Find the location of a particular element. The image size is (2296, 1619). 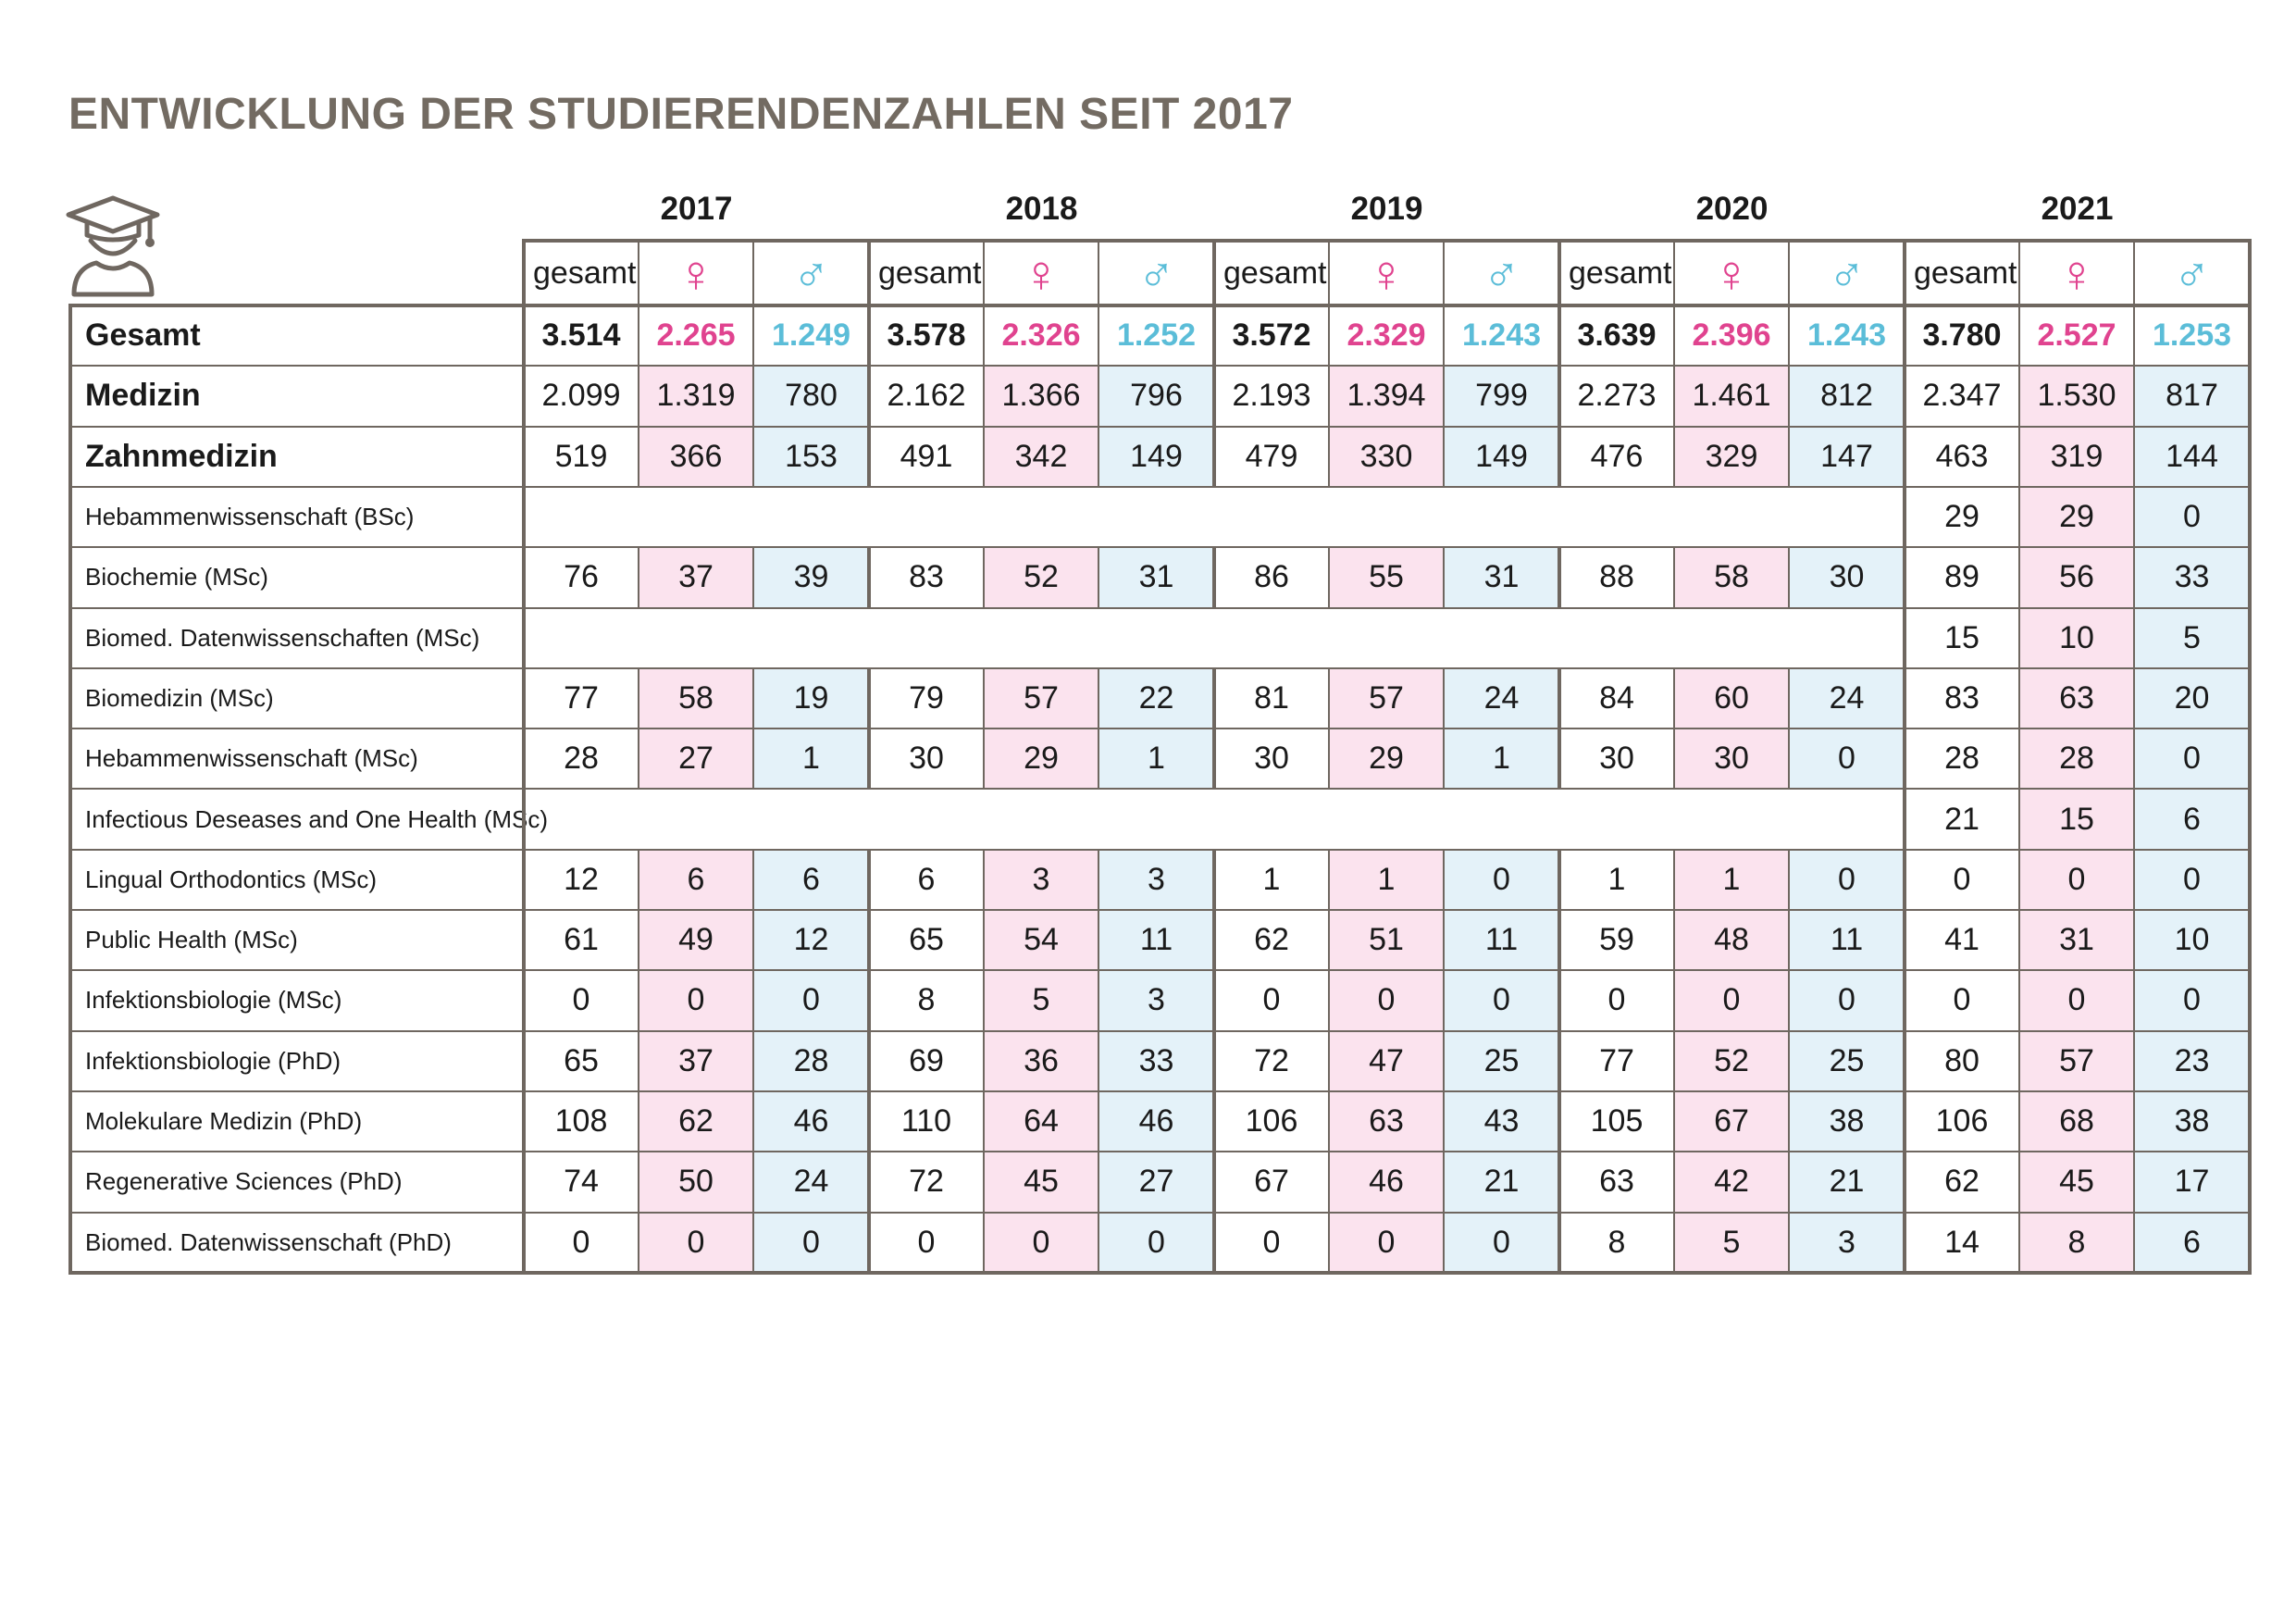

cell-female: 329 is located at coordinates (1732, 457).